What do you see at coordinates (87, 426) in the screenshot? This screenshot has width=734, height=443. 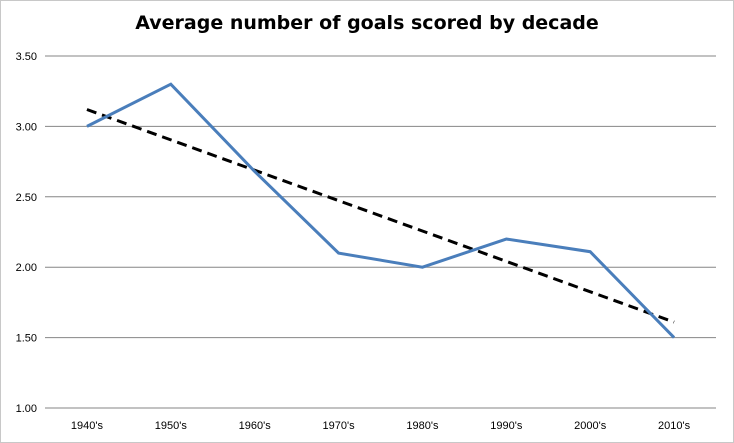 I see `x-tick-label: 1940's` at bounding box center [87, 426].